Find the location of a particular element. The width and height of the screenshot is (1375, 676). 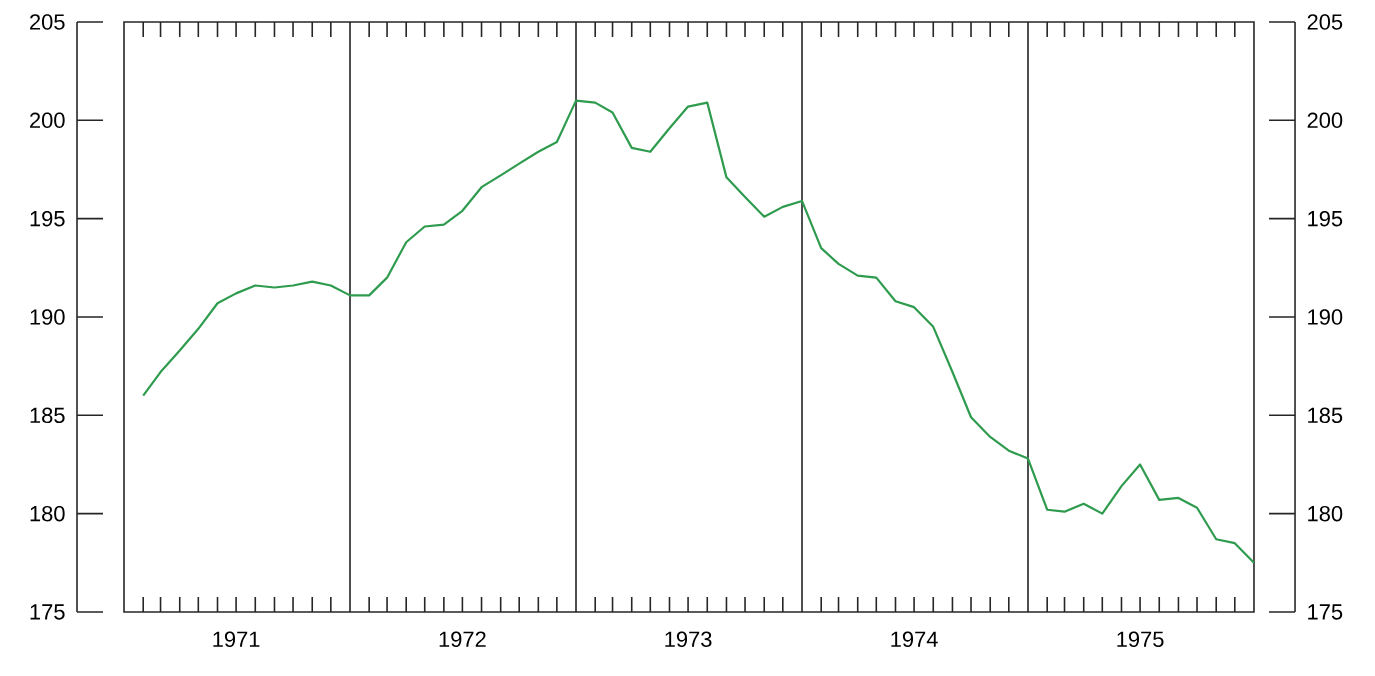

y2-tick-label: 195 is located at coordinates (1325, 218).